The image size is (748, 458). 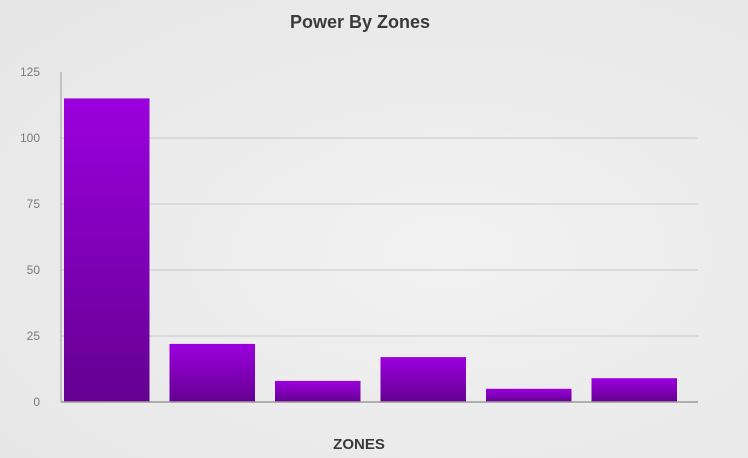 I want to click on y-tick-label: 75, so click(x=34, y=204).